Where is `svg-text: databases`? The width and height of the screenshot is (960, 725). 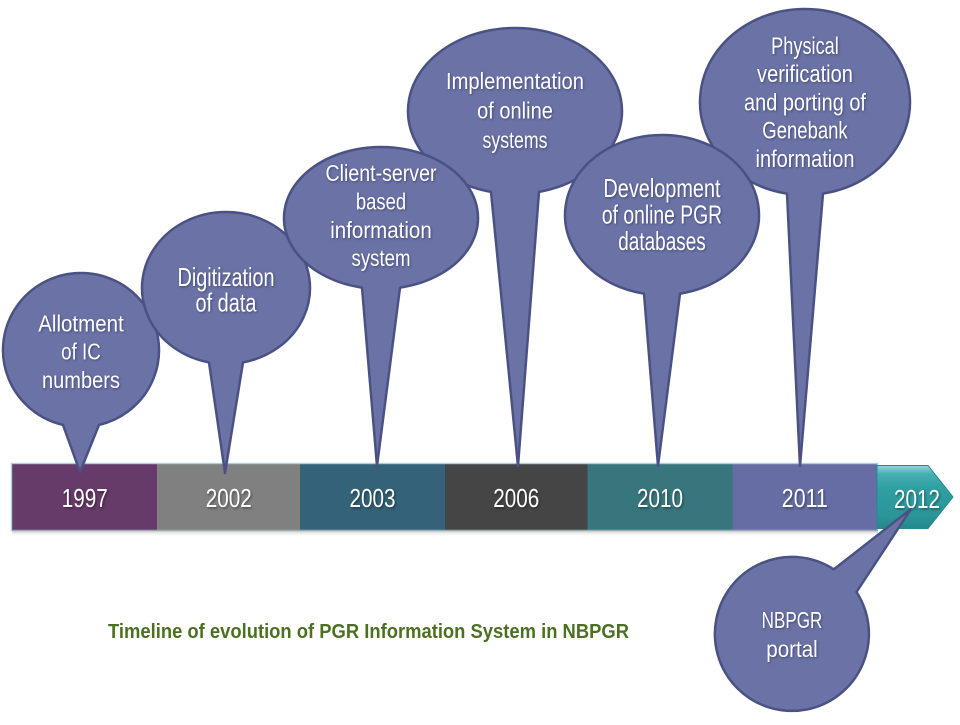 svg-text: databases is located at coordinates (662, 241).